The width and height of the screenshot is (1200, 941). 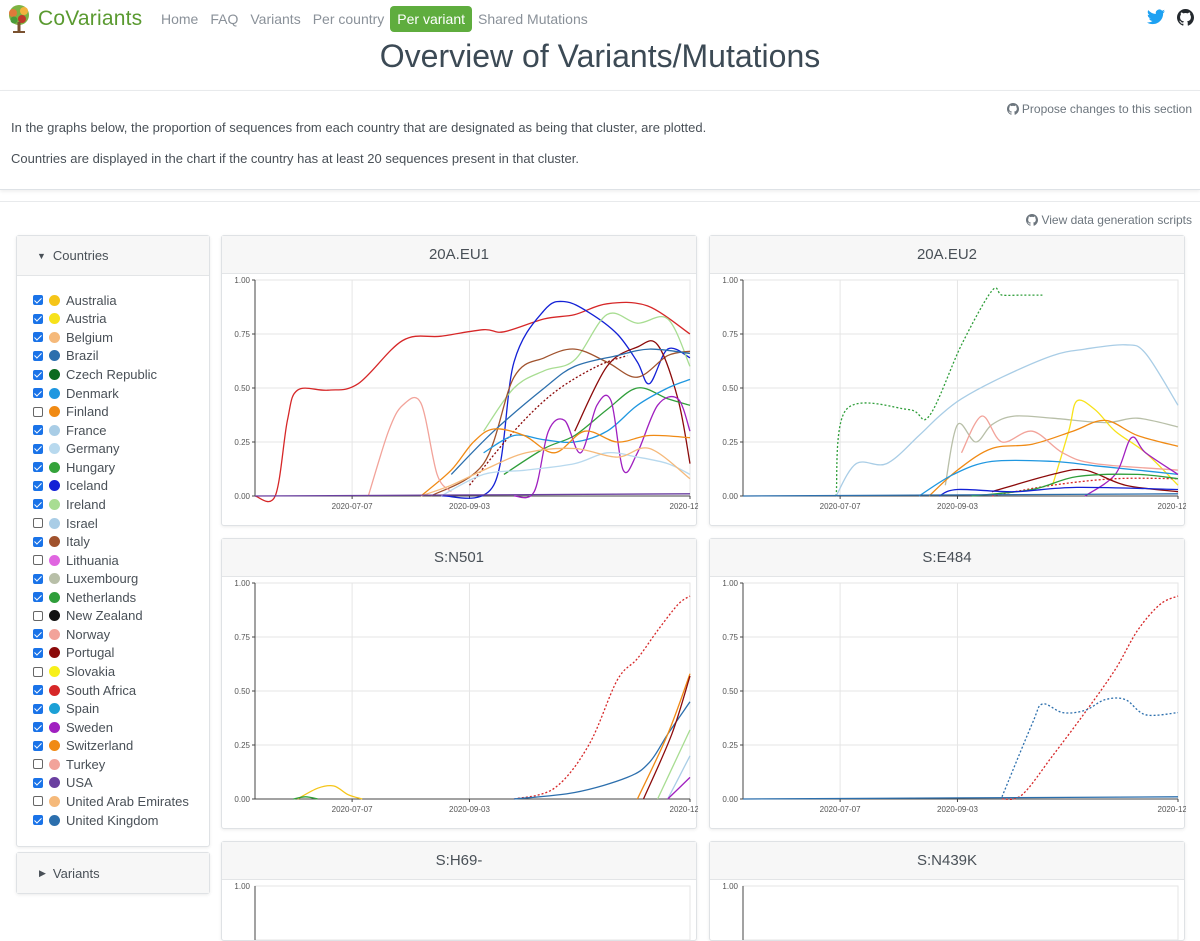 I want to click on variants-toggle: ▶ Variants, so click(x=113, y=873).